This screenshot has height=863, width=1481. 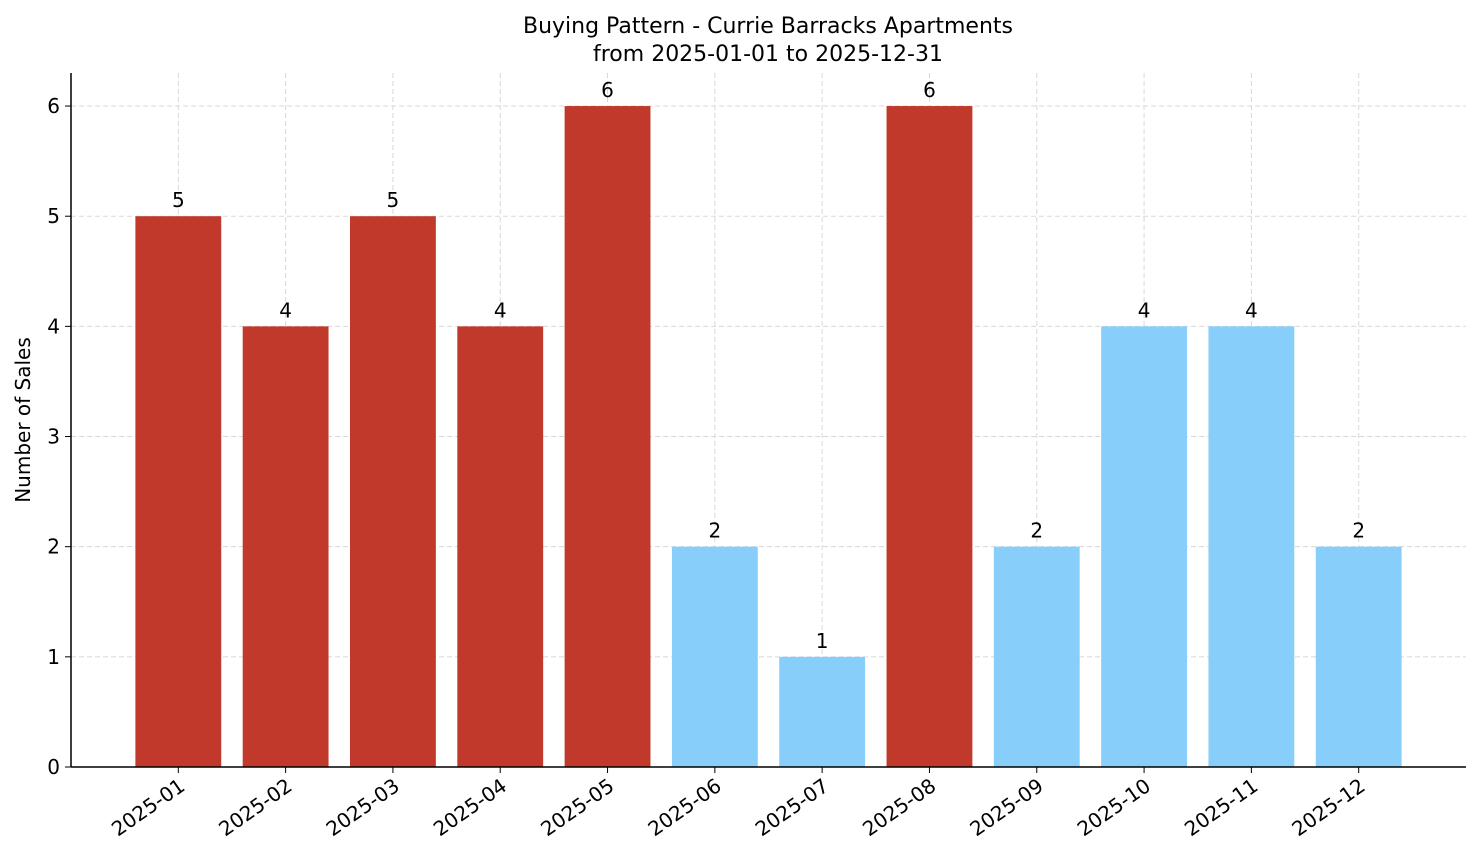 I want to click on x-tick-label: 2025-07, so click(x=792, y=807).